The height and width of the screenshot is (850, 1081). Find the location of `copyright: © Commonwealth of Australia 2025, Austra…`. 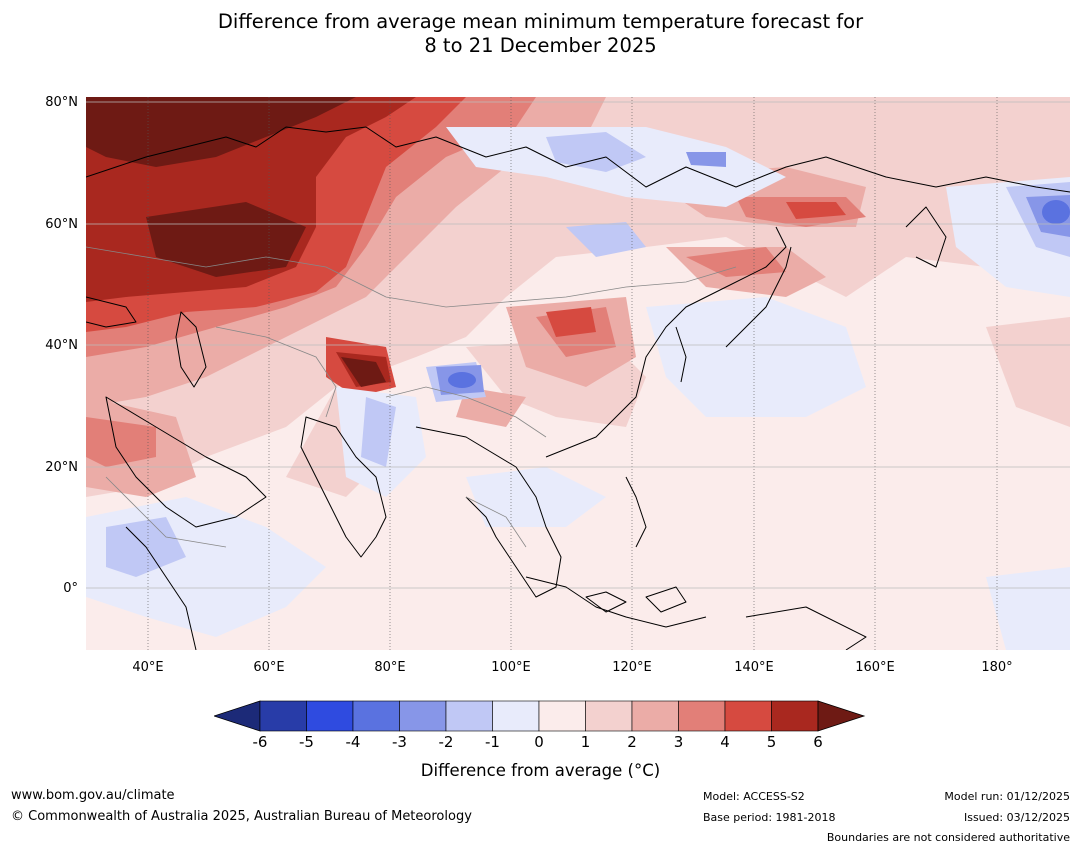

copyright: © Commonwealth of Australia 2025, Austra… is located at coordinates (241, 816).